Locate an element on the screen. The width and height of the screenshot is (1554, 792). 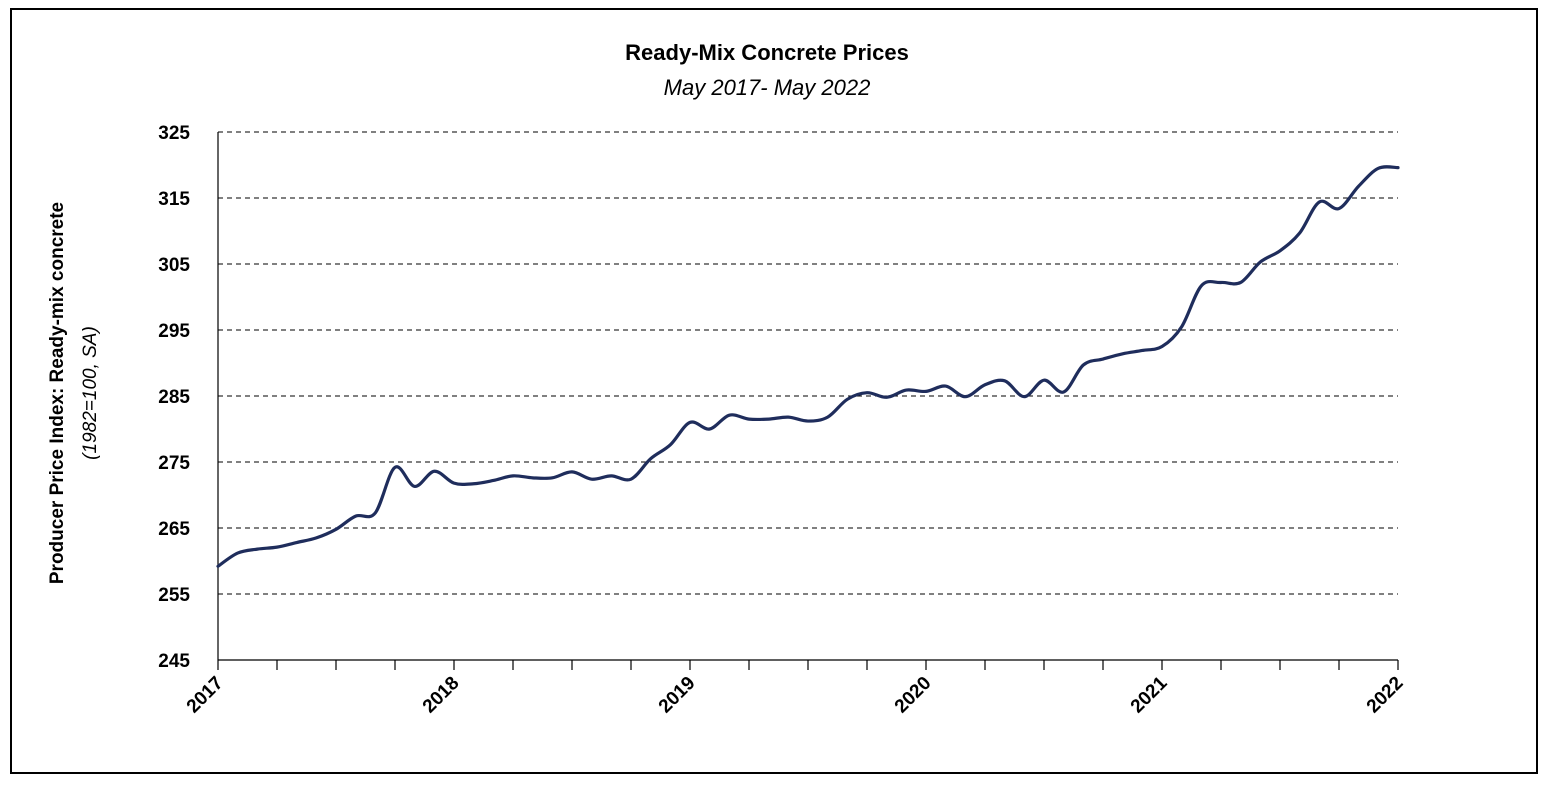
y-tick-label-265: 265 is located at coordinates (174, 529).